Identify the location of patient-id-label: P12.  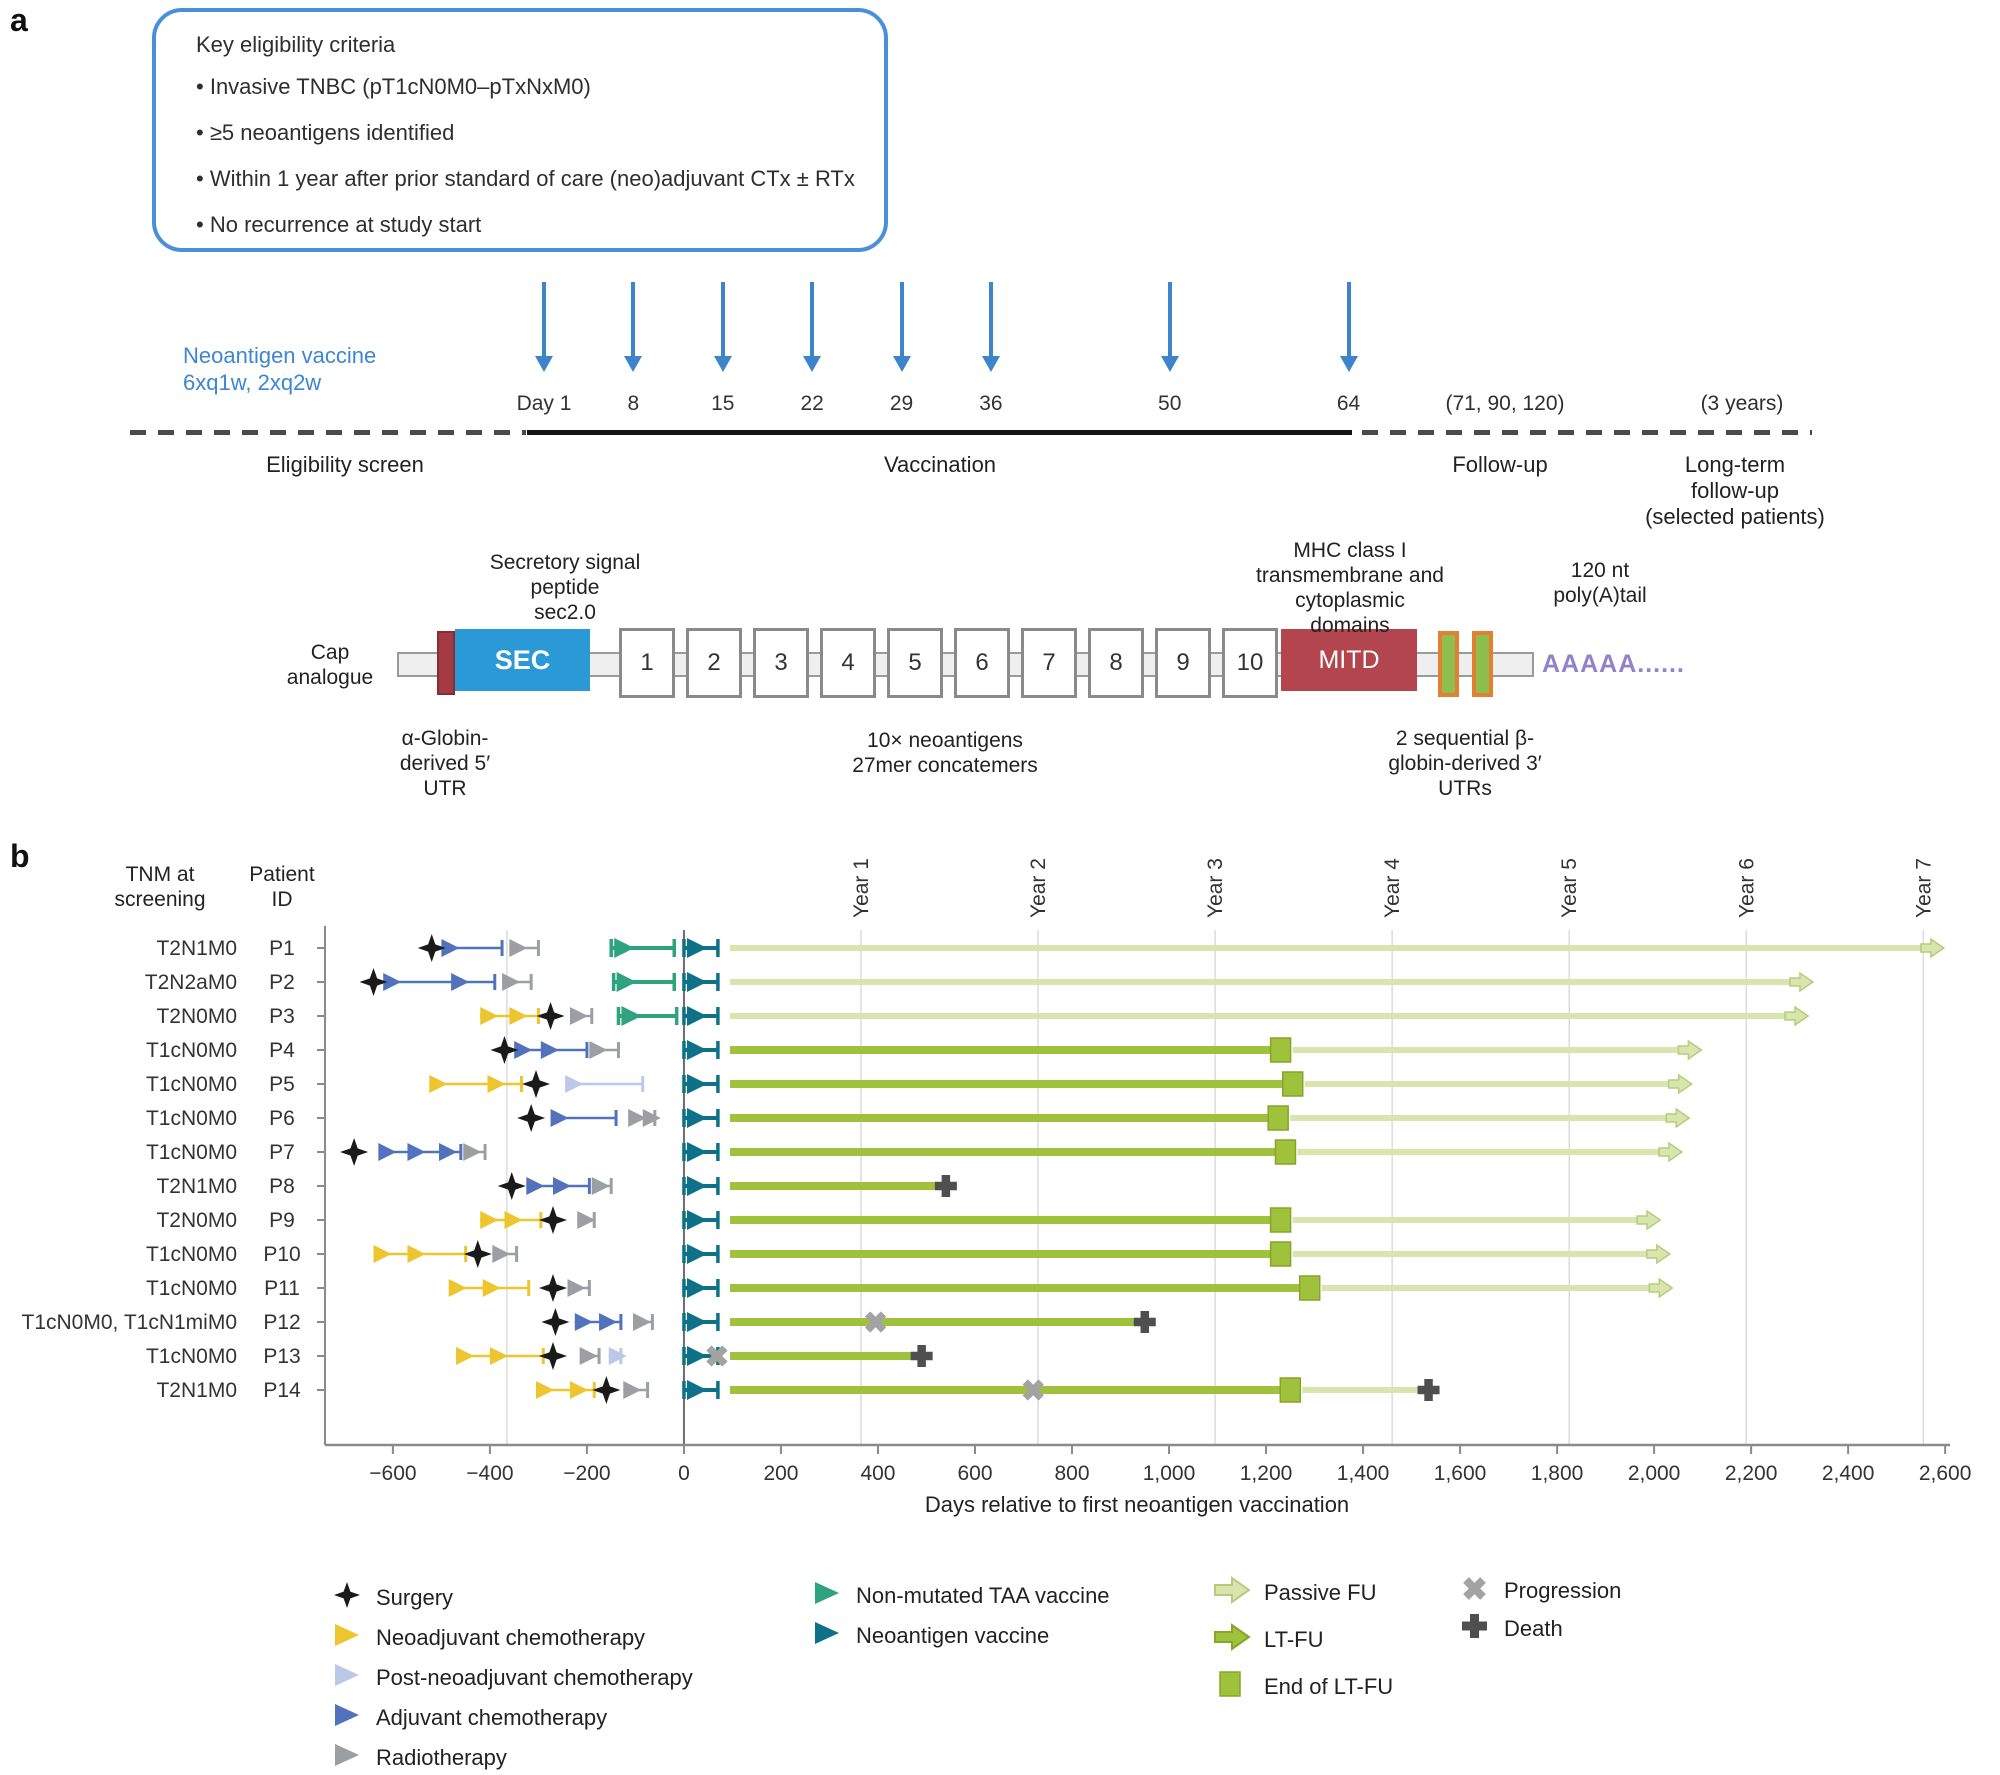
(281, 1322).